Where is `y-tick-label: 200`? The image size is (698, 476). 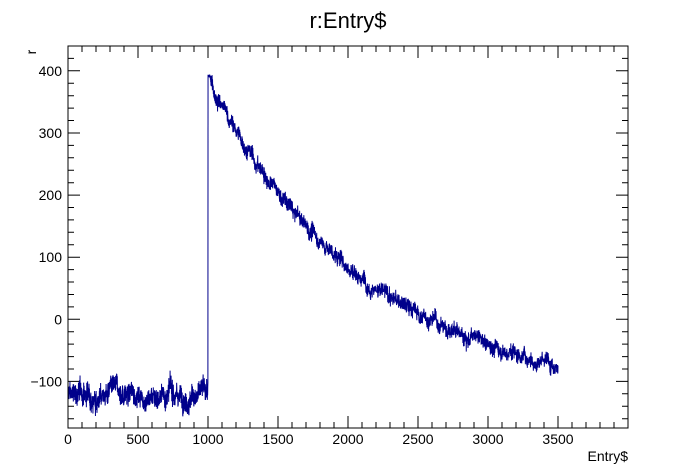
y-tick-label: 200 is located at coordinates (51, 195).